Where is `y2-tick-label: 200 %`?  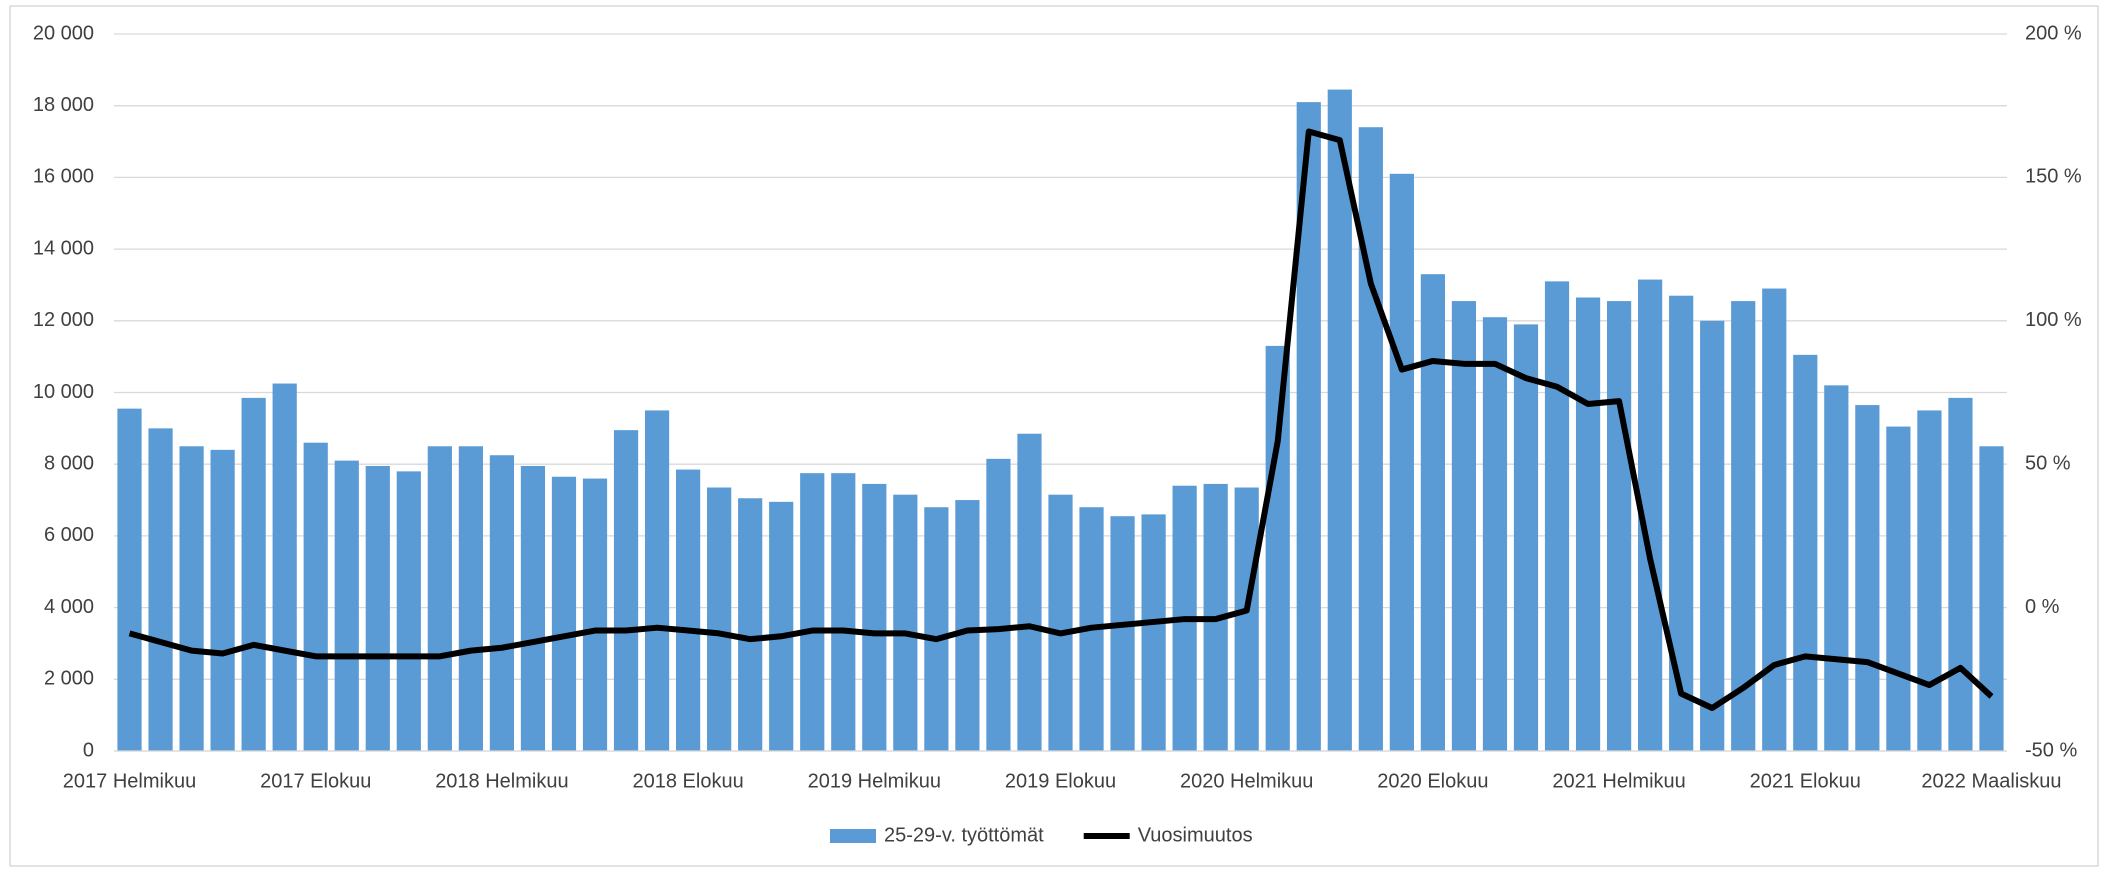 y2-tick-label: 200 % is located at coordinates (2053, 33).